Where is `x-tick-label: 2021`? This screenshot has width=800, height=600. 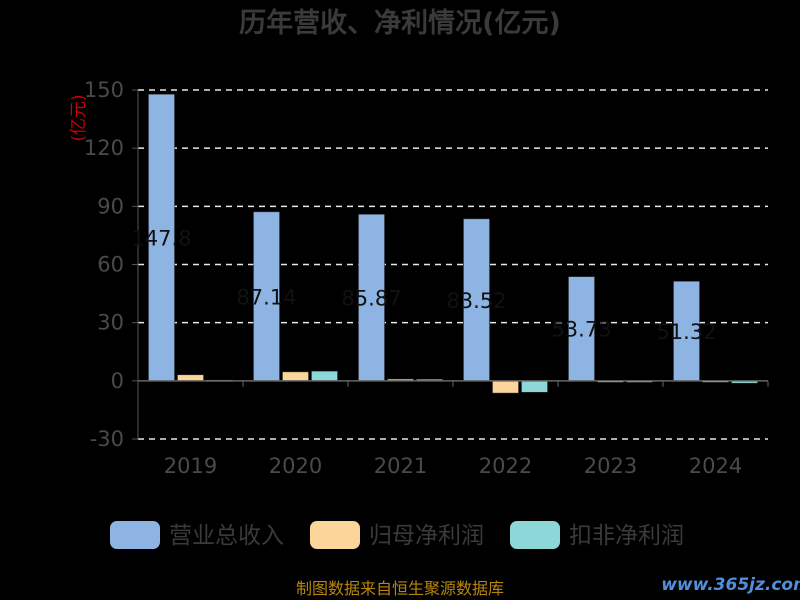 x-tick-label: 2021 is located at coordinates (400, 466).